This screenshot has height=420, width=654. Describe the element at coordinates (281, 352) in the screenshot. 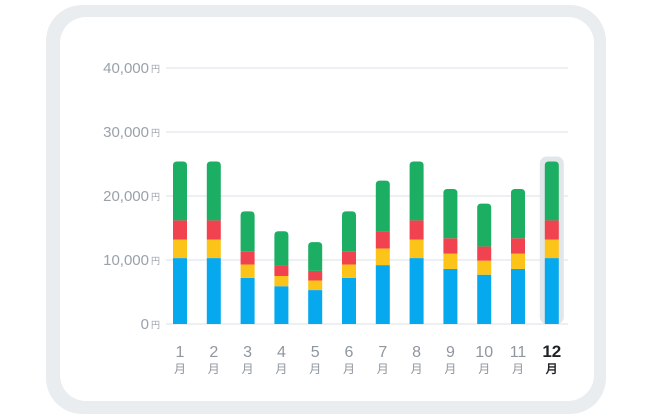

I see `x-tick-label: 4` at that location.